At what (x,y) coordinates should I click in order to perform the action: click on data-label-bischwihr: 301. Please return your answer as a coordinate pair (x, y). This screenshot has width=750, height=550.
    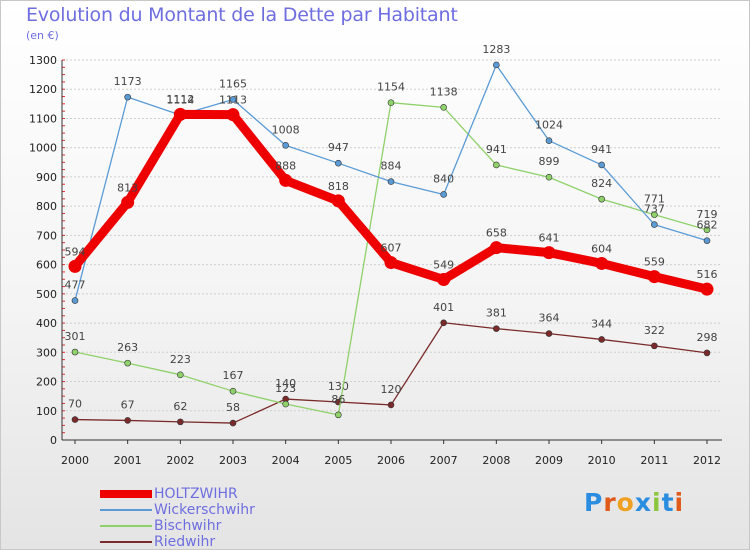
    Looking at the image, I should click on (75, 336).